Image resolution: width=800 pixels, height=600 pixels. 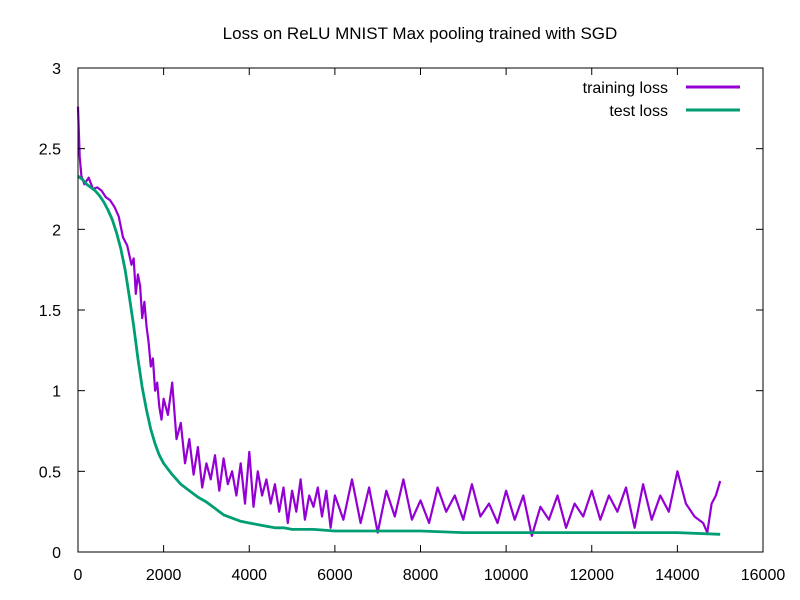 I want to click on legend-label: test loss, so click(x=638, y=111).